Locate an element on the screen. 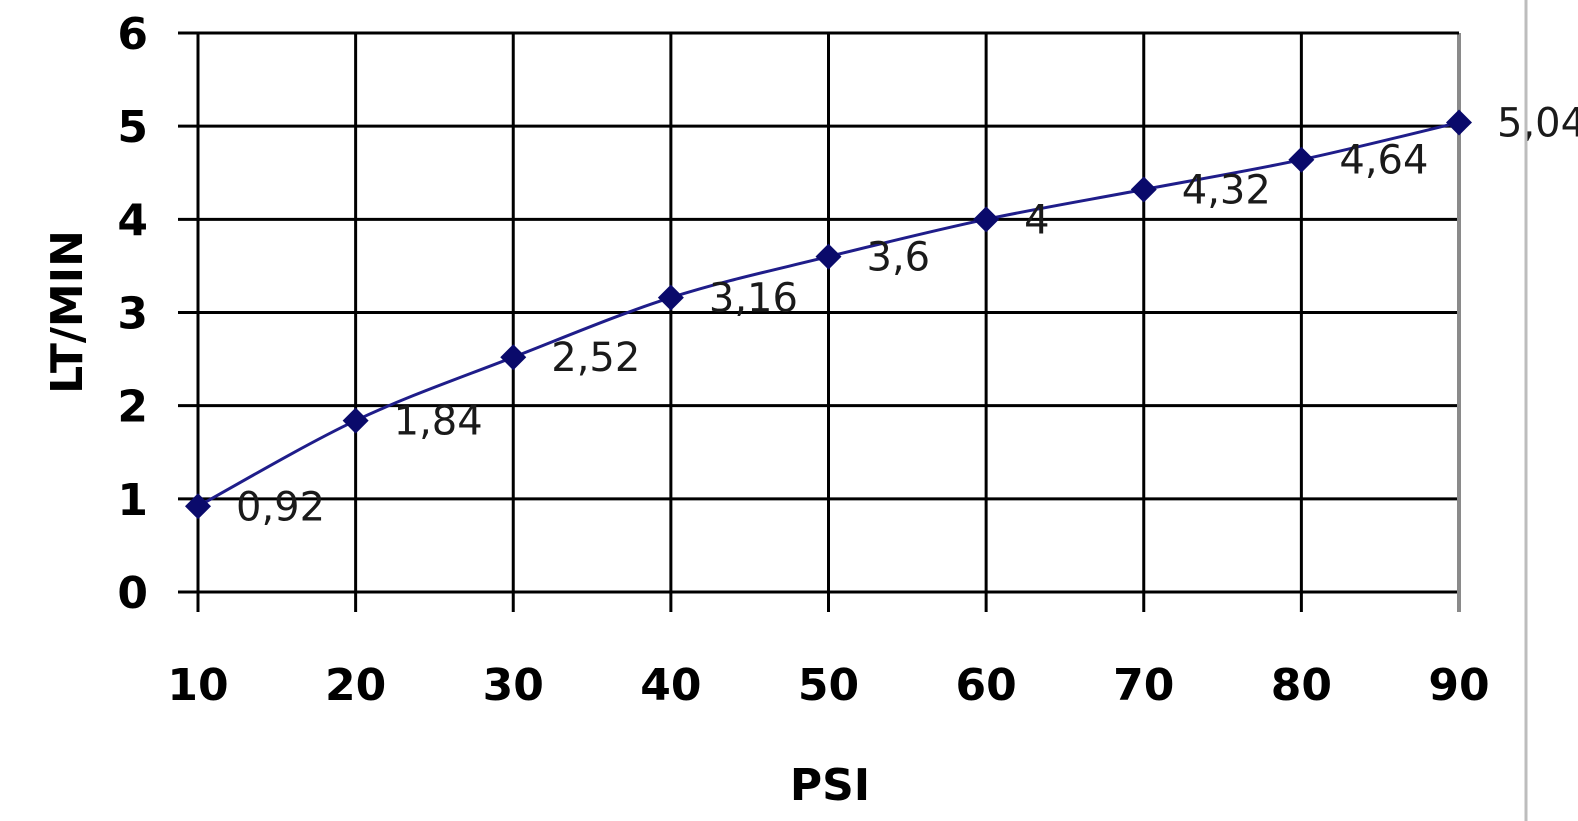 Image resolution: width=1578 pixels, height=821 pixels. x-axis-ticks: 10 20 30 40 50 60 70 80 90 is located at coordinates (828, 685).